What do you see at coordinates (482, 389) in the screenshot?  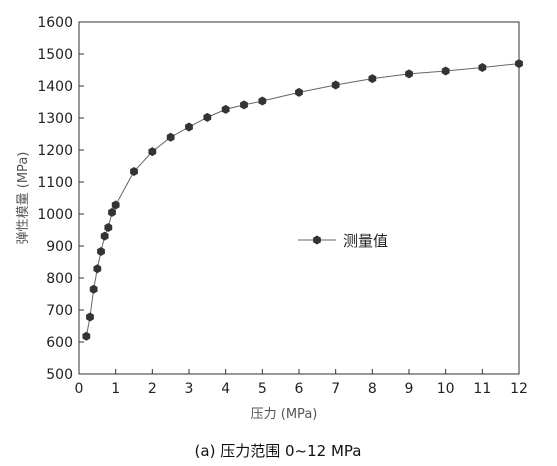 I see `x-tick-label: 11` at bounding box center [482, 389].